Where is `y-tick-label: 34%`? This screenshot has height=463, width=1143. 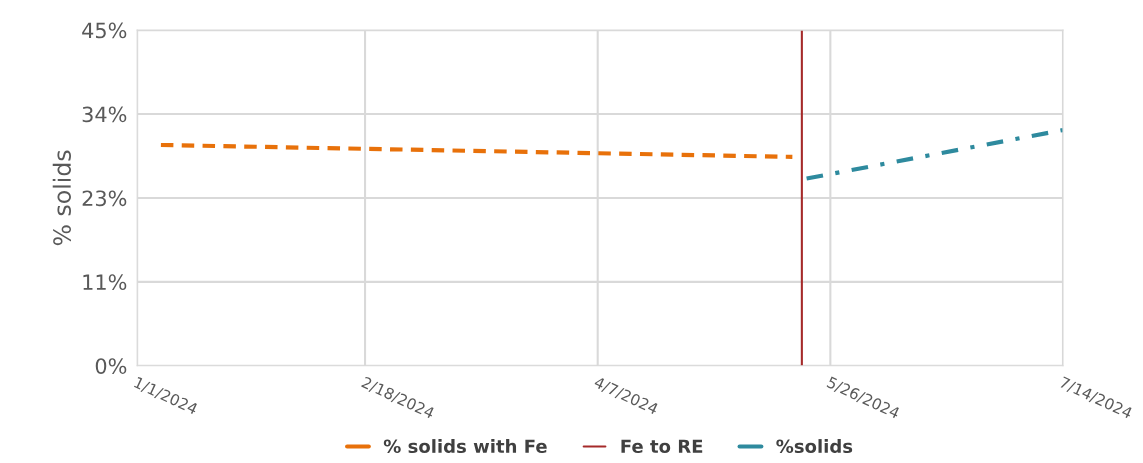
y-tick-label: 34% is located at coordinates (104, 114).